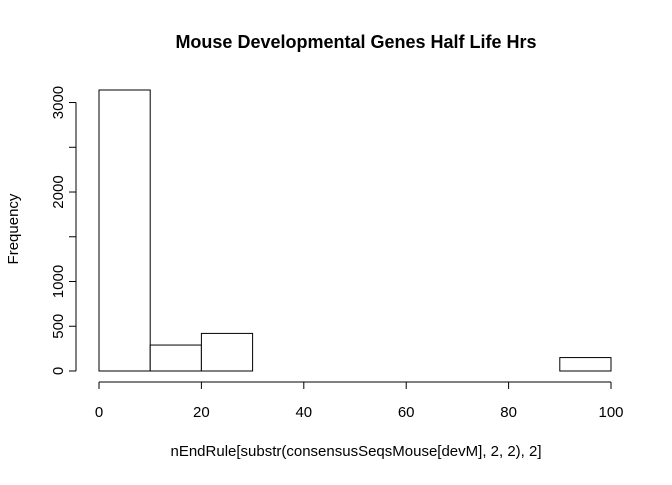 This screenshot has height=485, width=672. I want to click on x-tick-label: 60, so click(406, 412).